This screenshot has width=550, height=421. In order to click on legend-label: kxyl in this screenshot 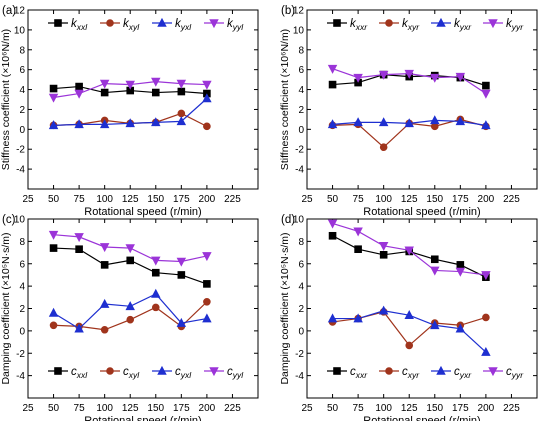, I will do `click(131, 25)`.